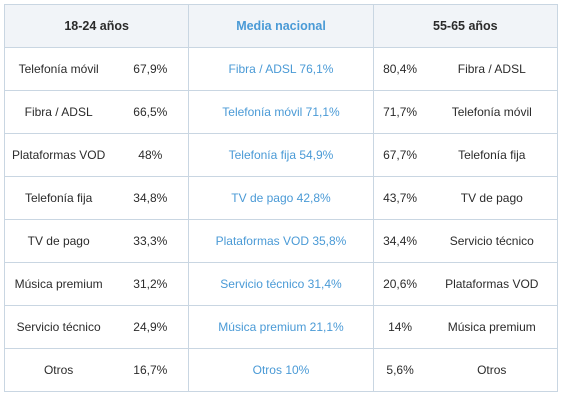 The image size is (564, 400). I want to click on cell-55-65: 5,6% Otros, so click(465, 370).